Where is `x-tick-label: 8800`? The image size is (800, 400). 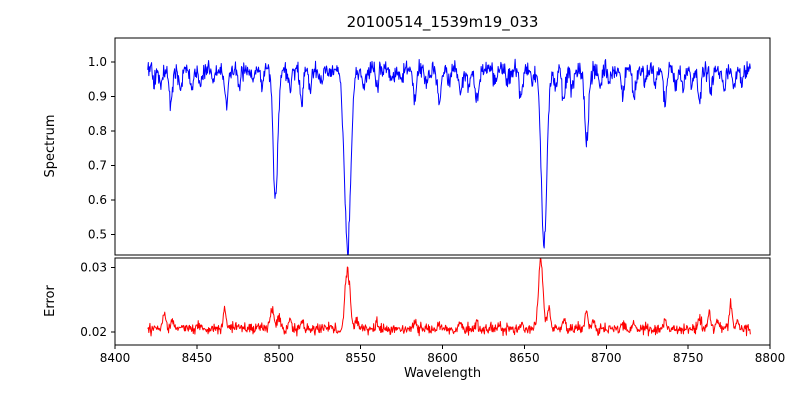 x-tick-label: 8800 is located at coordinates (770, 358).